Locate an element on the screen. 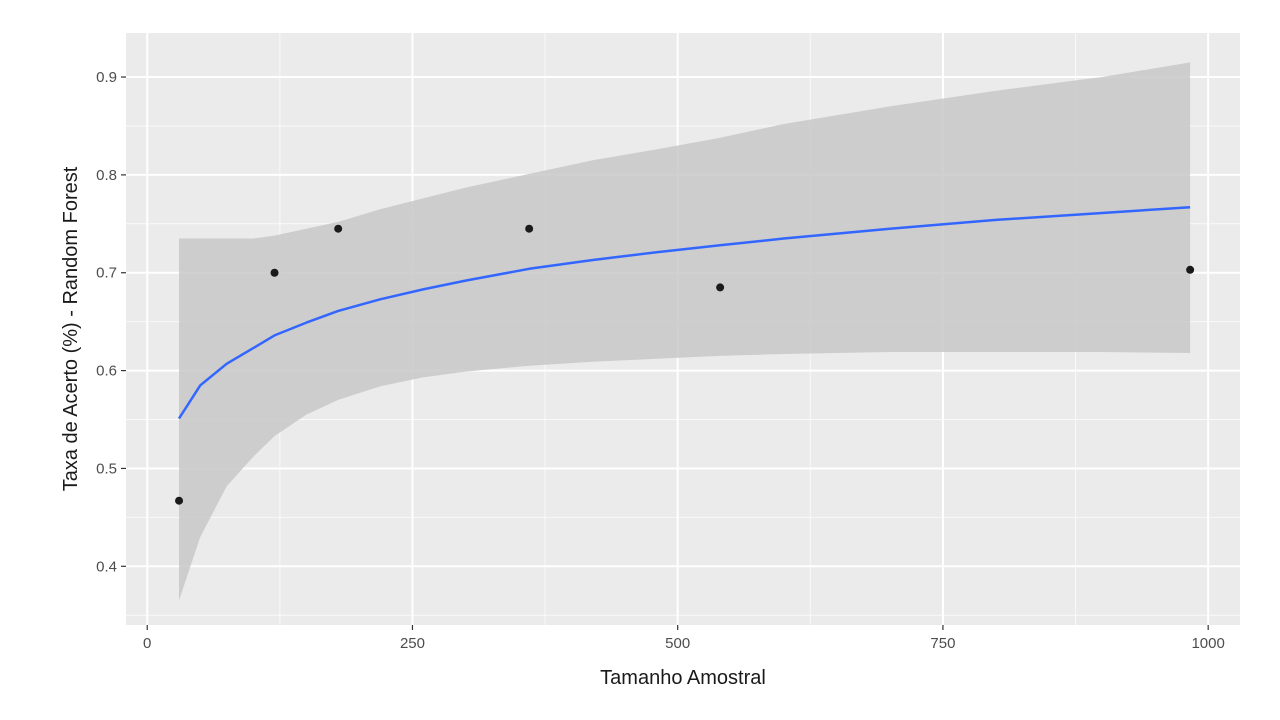 The image size is (1280, 720). y-tick-label: 0.5 is located at coordinates (106, 468).